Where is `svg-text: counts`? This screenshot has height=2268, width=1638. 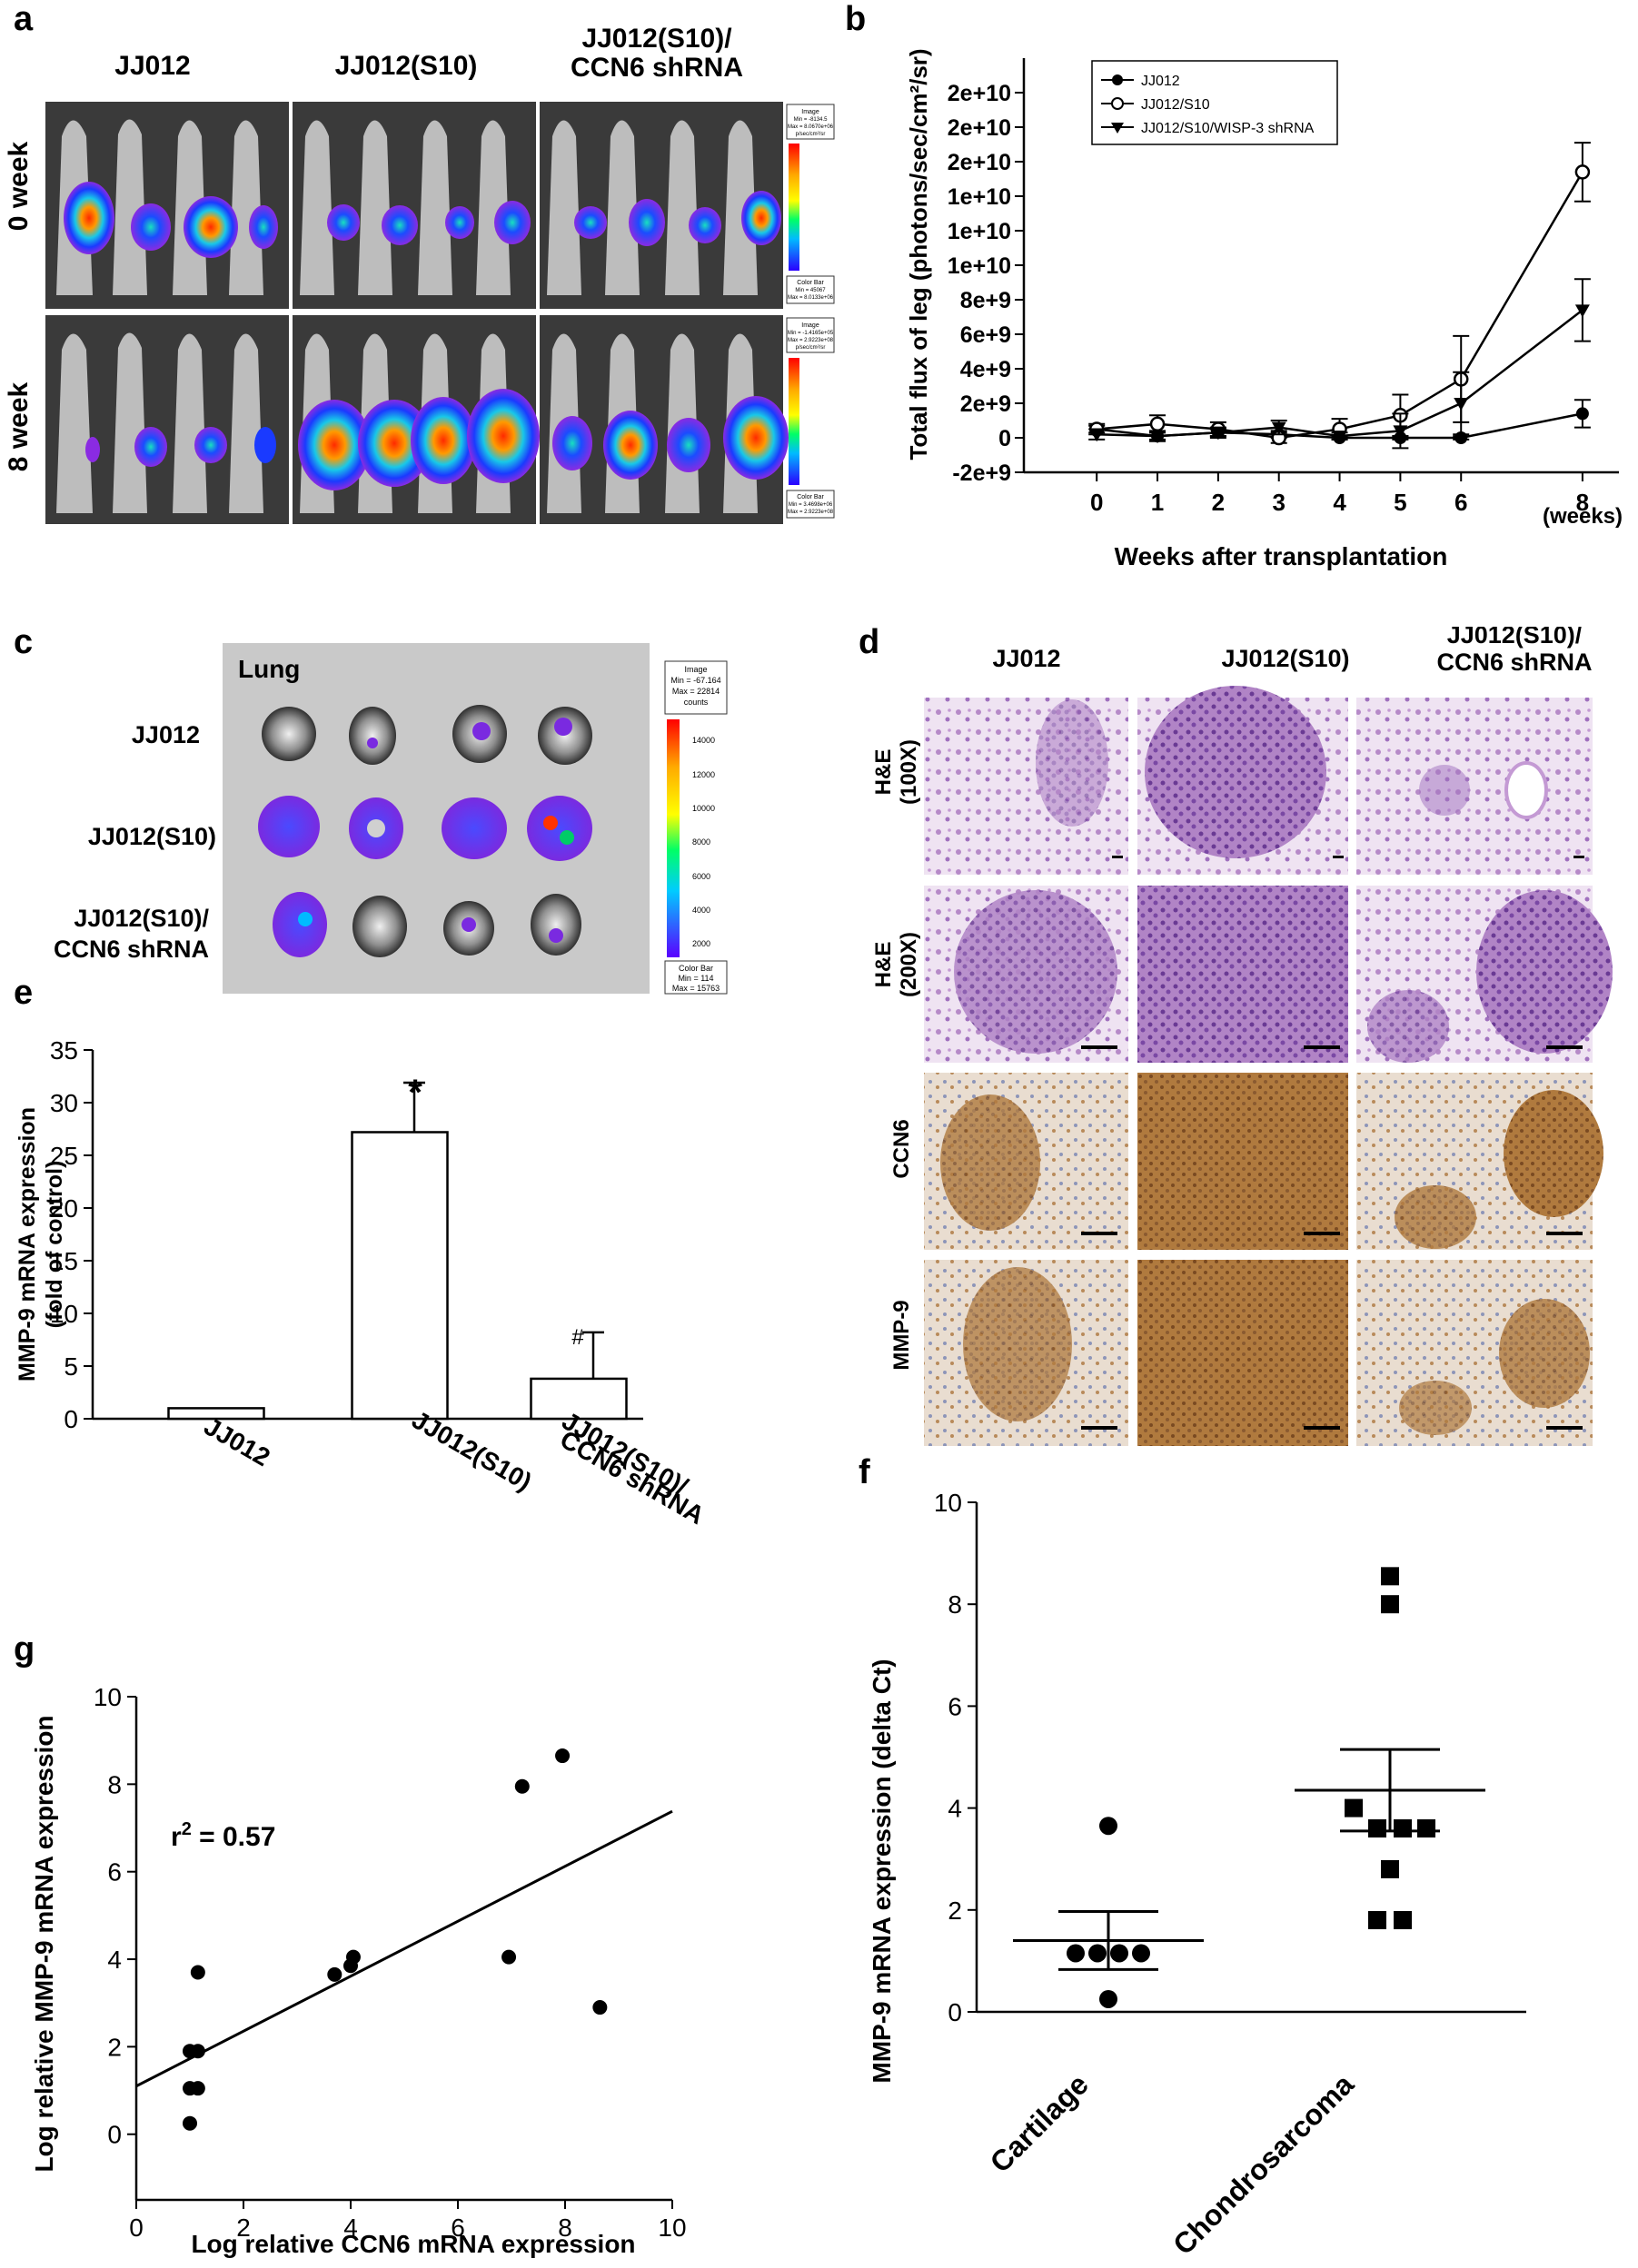
svg-text: counts is located at coordinates (696, 702).